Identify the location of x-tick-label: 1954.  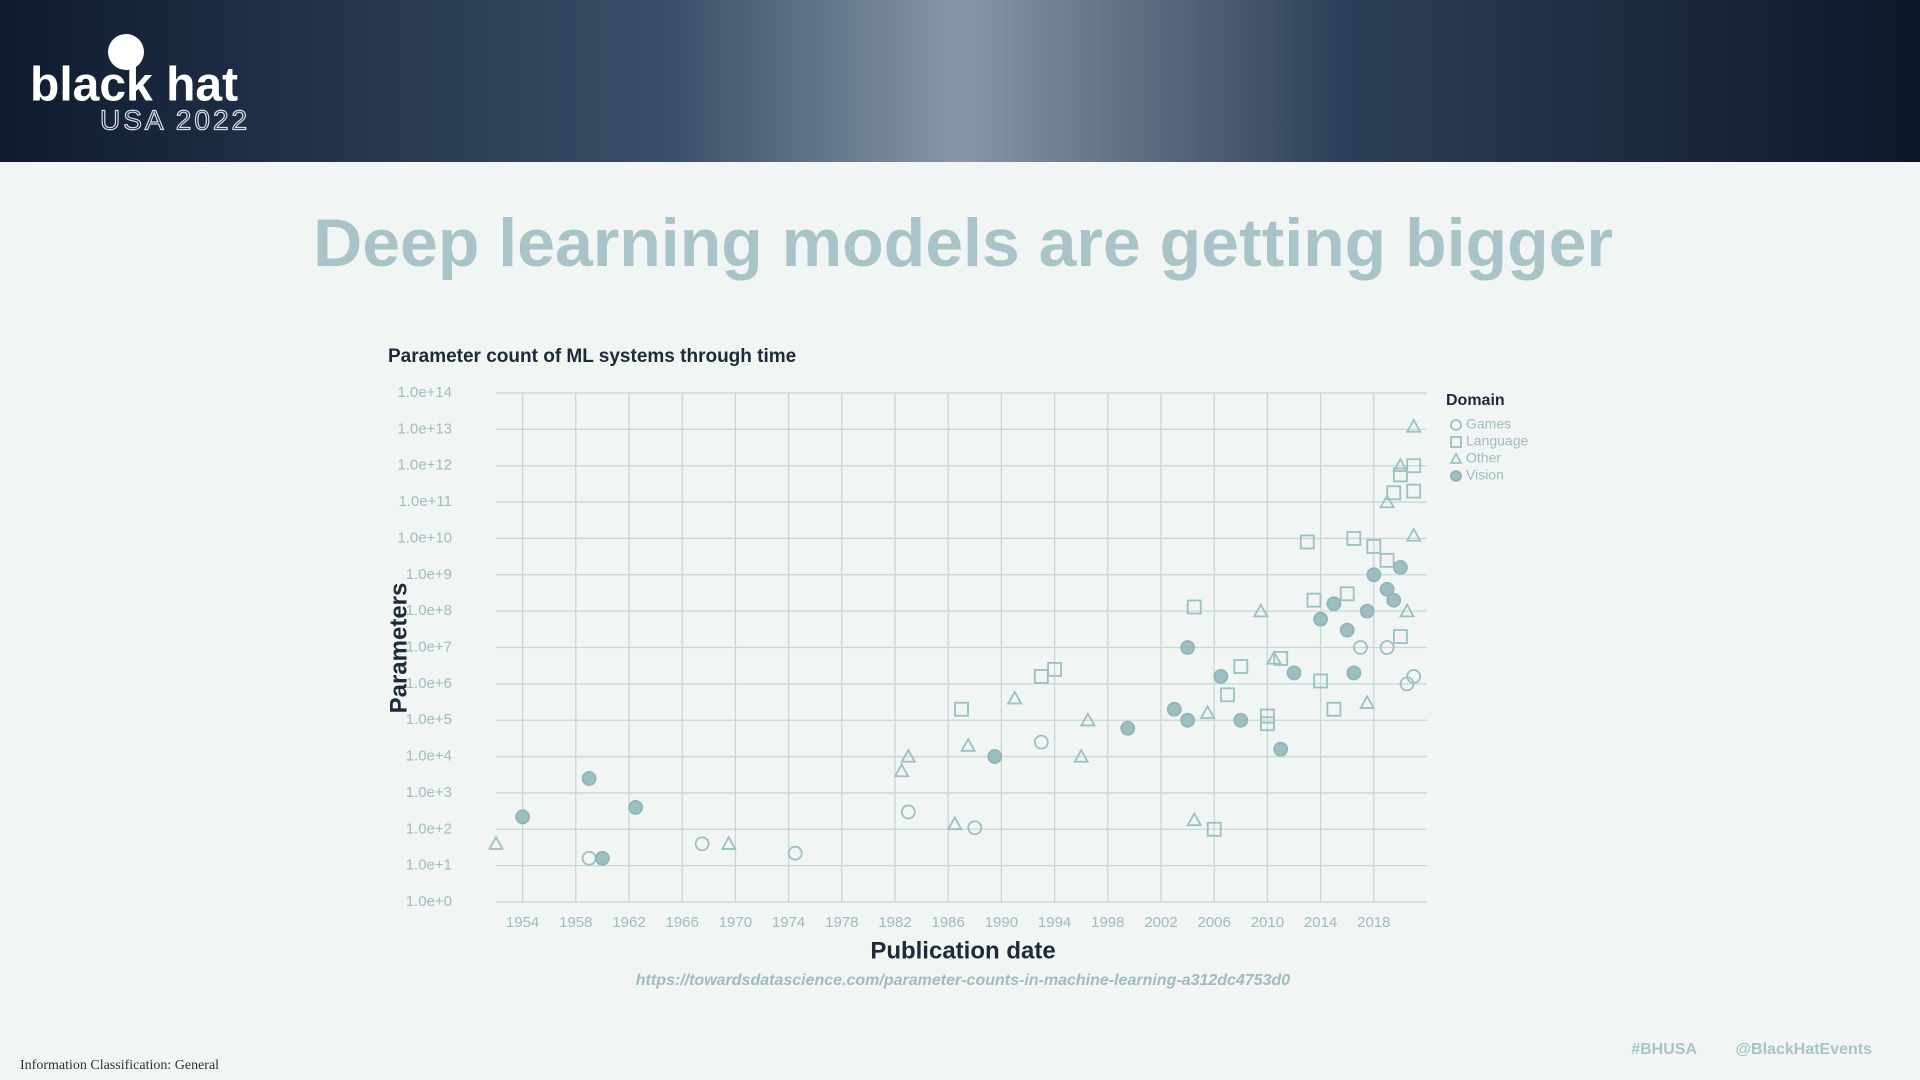
(522, 922).